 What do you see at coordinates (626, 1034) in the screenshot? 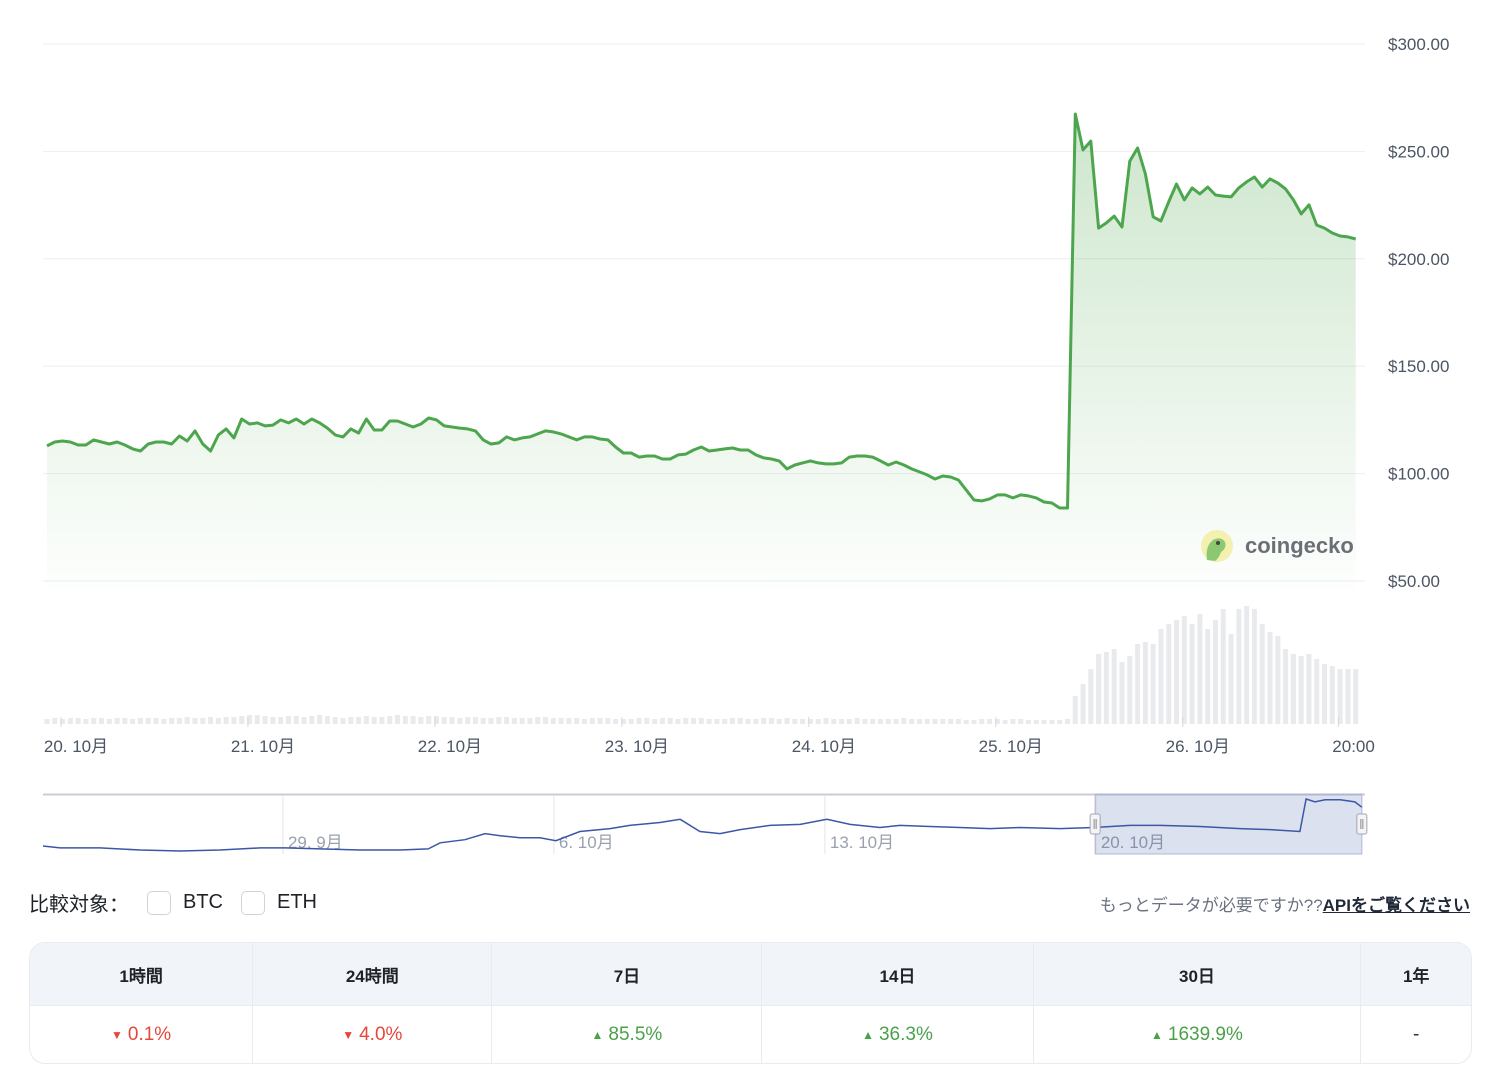
I see `change-cell: ▲ 85.5%` at bounding box center [626, 1034].